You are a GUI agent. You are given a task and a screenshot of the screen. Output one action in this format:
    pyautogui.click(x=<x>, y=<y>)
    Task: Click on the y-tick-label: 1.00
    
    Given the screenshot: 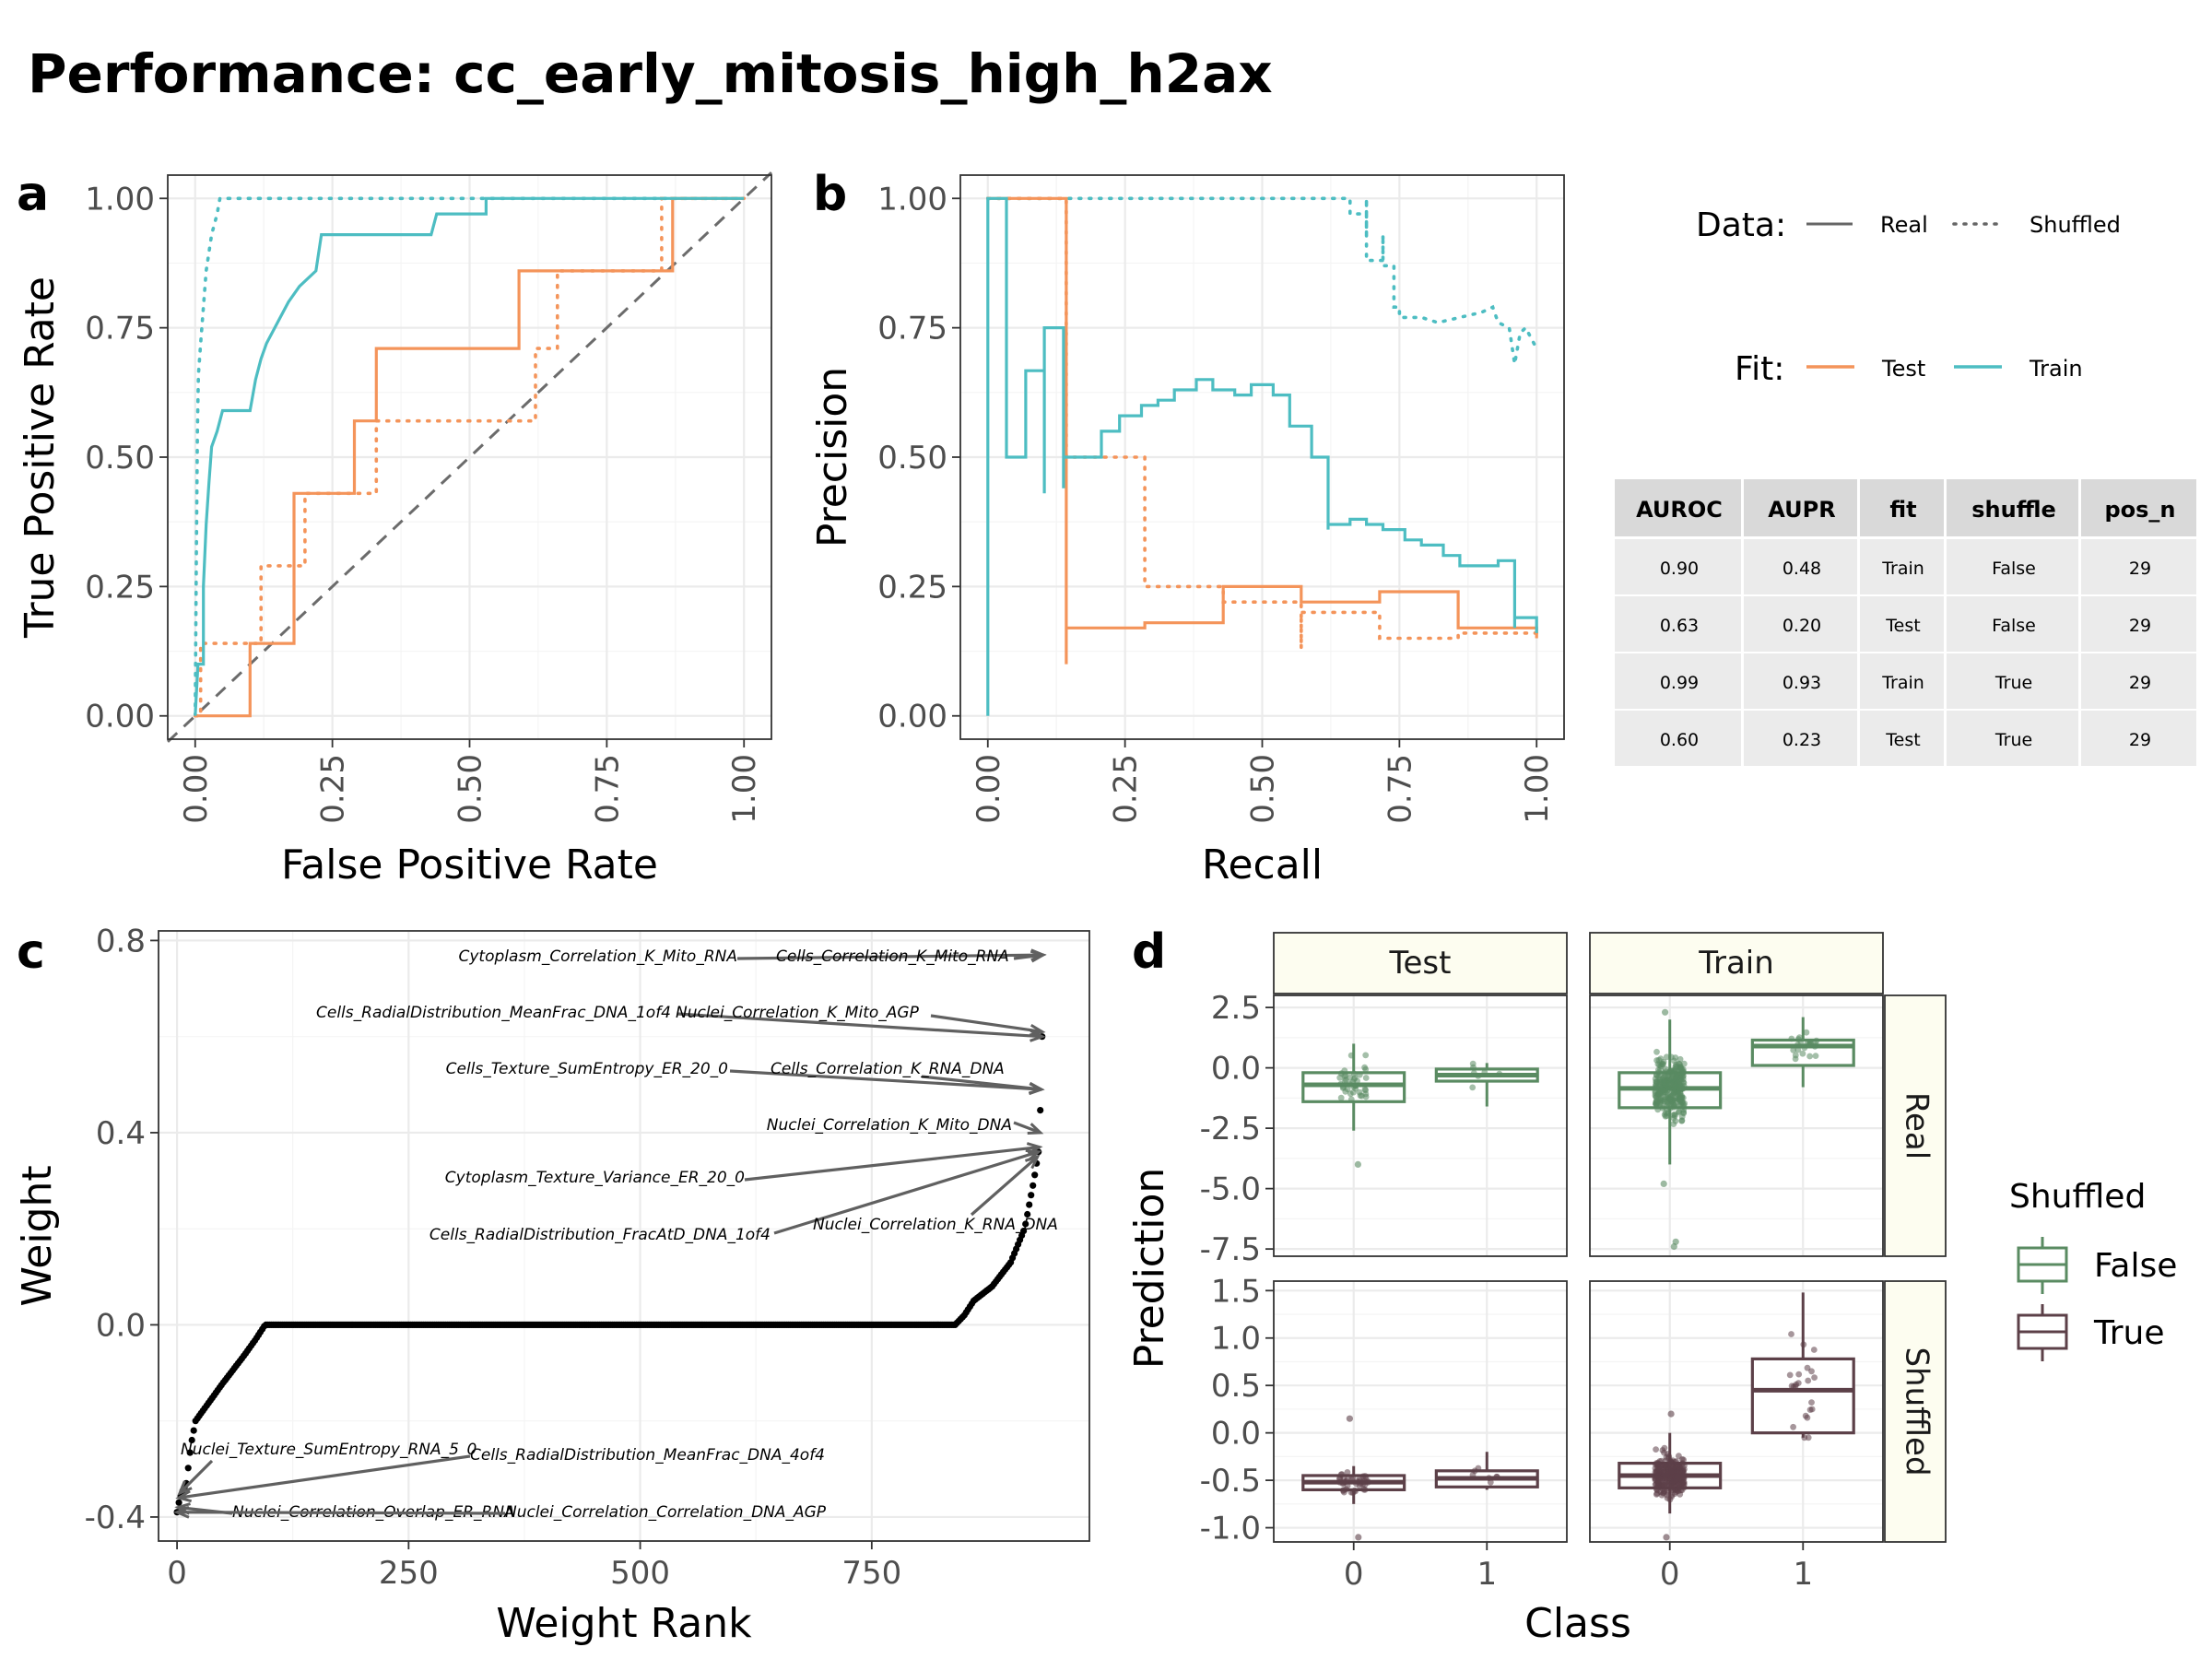 What is the action you would take?
    pyautogui.click(x=120, y=199)
    